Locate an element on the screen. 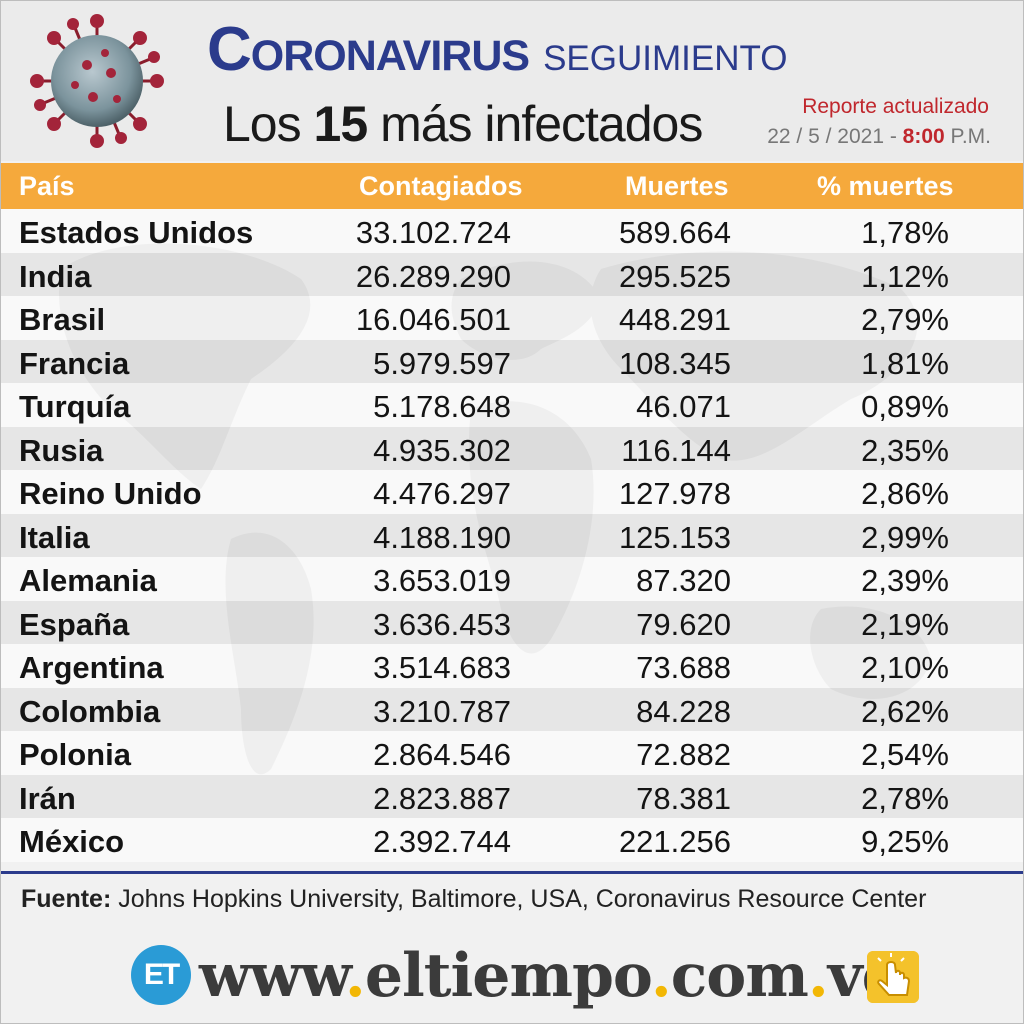 The height and width of the screenshot is (1024, 1024). subtitle: Los 15 más infectados is located at coordinates (463, 124).